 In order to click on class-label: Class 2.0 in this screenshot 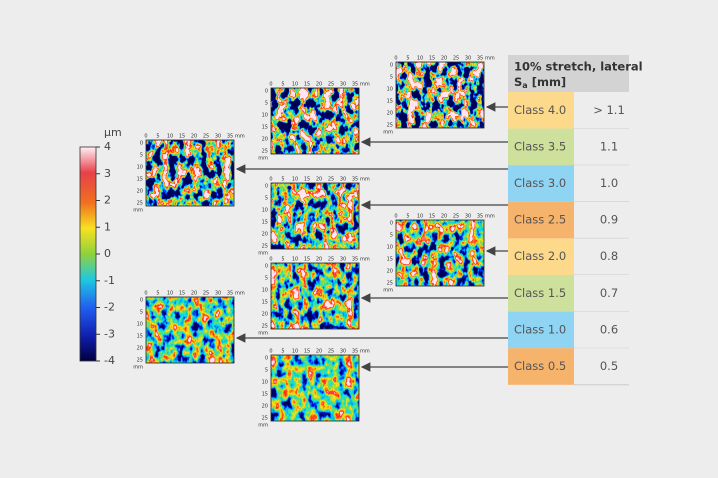, I will do `click(540, 256)`.